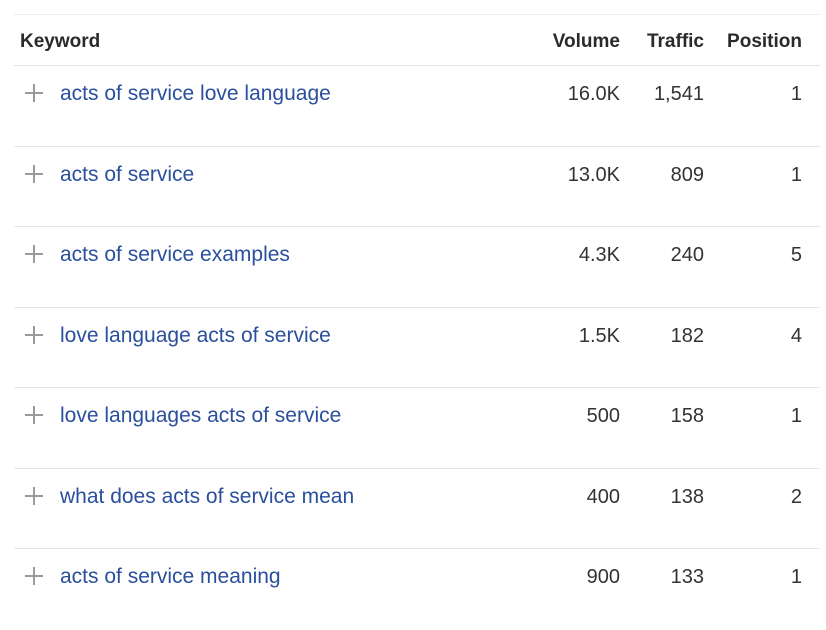  What do you see at coordinates (603, 577) in the screenshot?
I see `volume-cell: 900` at bounding box center [603, 577].